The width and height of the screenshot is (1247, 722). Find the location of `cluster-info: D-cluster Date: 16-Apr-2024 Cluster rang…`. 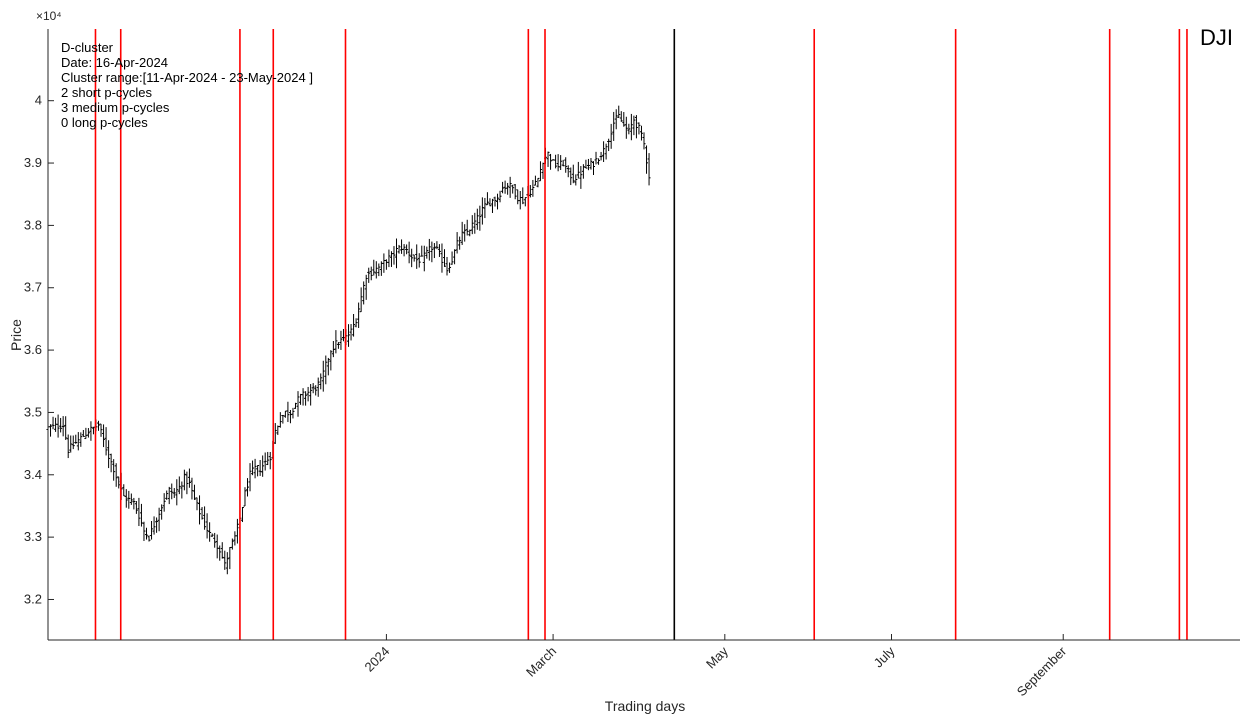

cluster-info: D-cluster Date: 16-Apr-2024 Cluster rang… is located at coordinates (187, 85).